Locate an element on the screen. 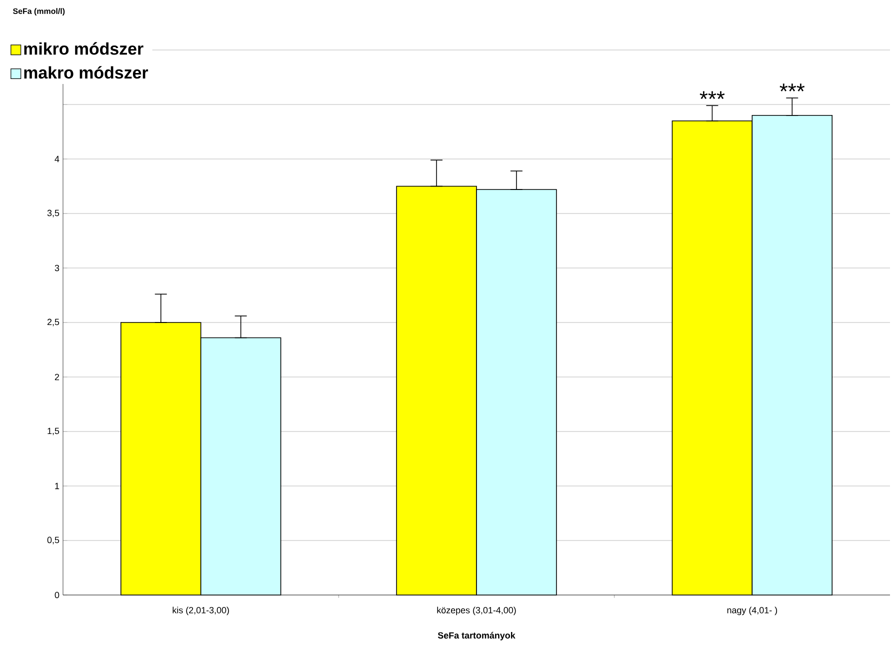  y-tick-label: 0 is located at coordinates (57, 595).